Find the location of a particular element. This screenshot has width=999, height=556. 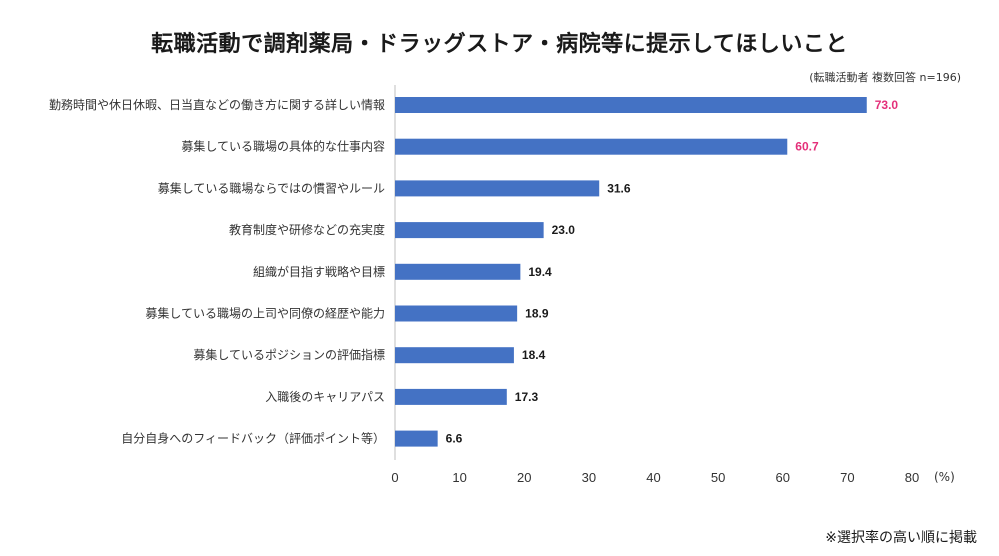

data-label: 31.6 is located at coordinates (619, 188).